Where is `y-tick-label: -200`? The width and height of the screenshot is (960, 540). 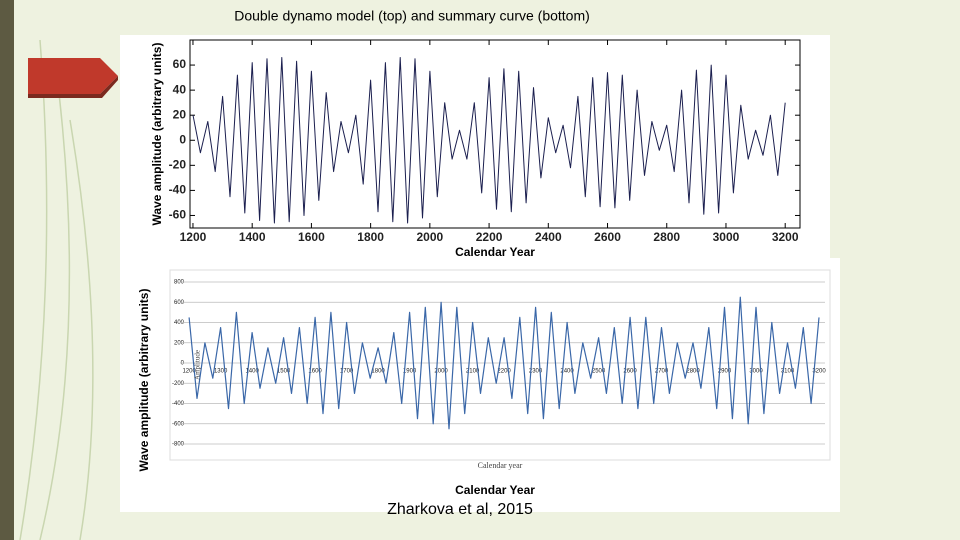 y-tick-label: -200 is located at coordinates (178, 384).